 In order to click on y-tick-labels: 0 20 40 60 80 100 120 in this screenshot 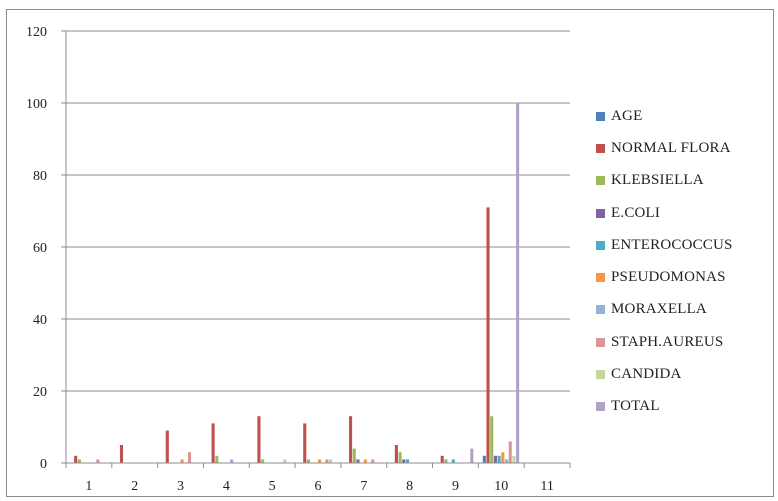, I will do `click(36, 248)`.